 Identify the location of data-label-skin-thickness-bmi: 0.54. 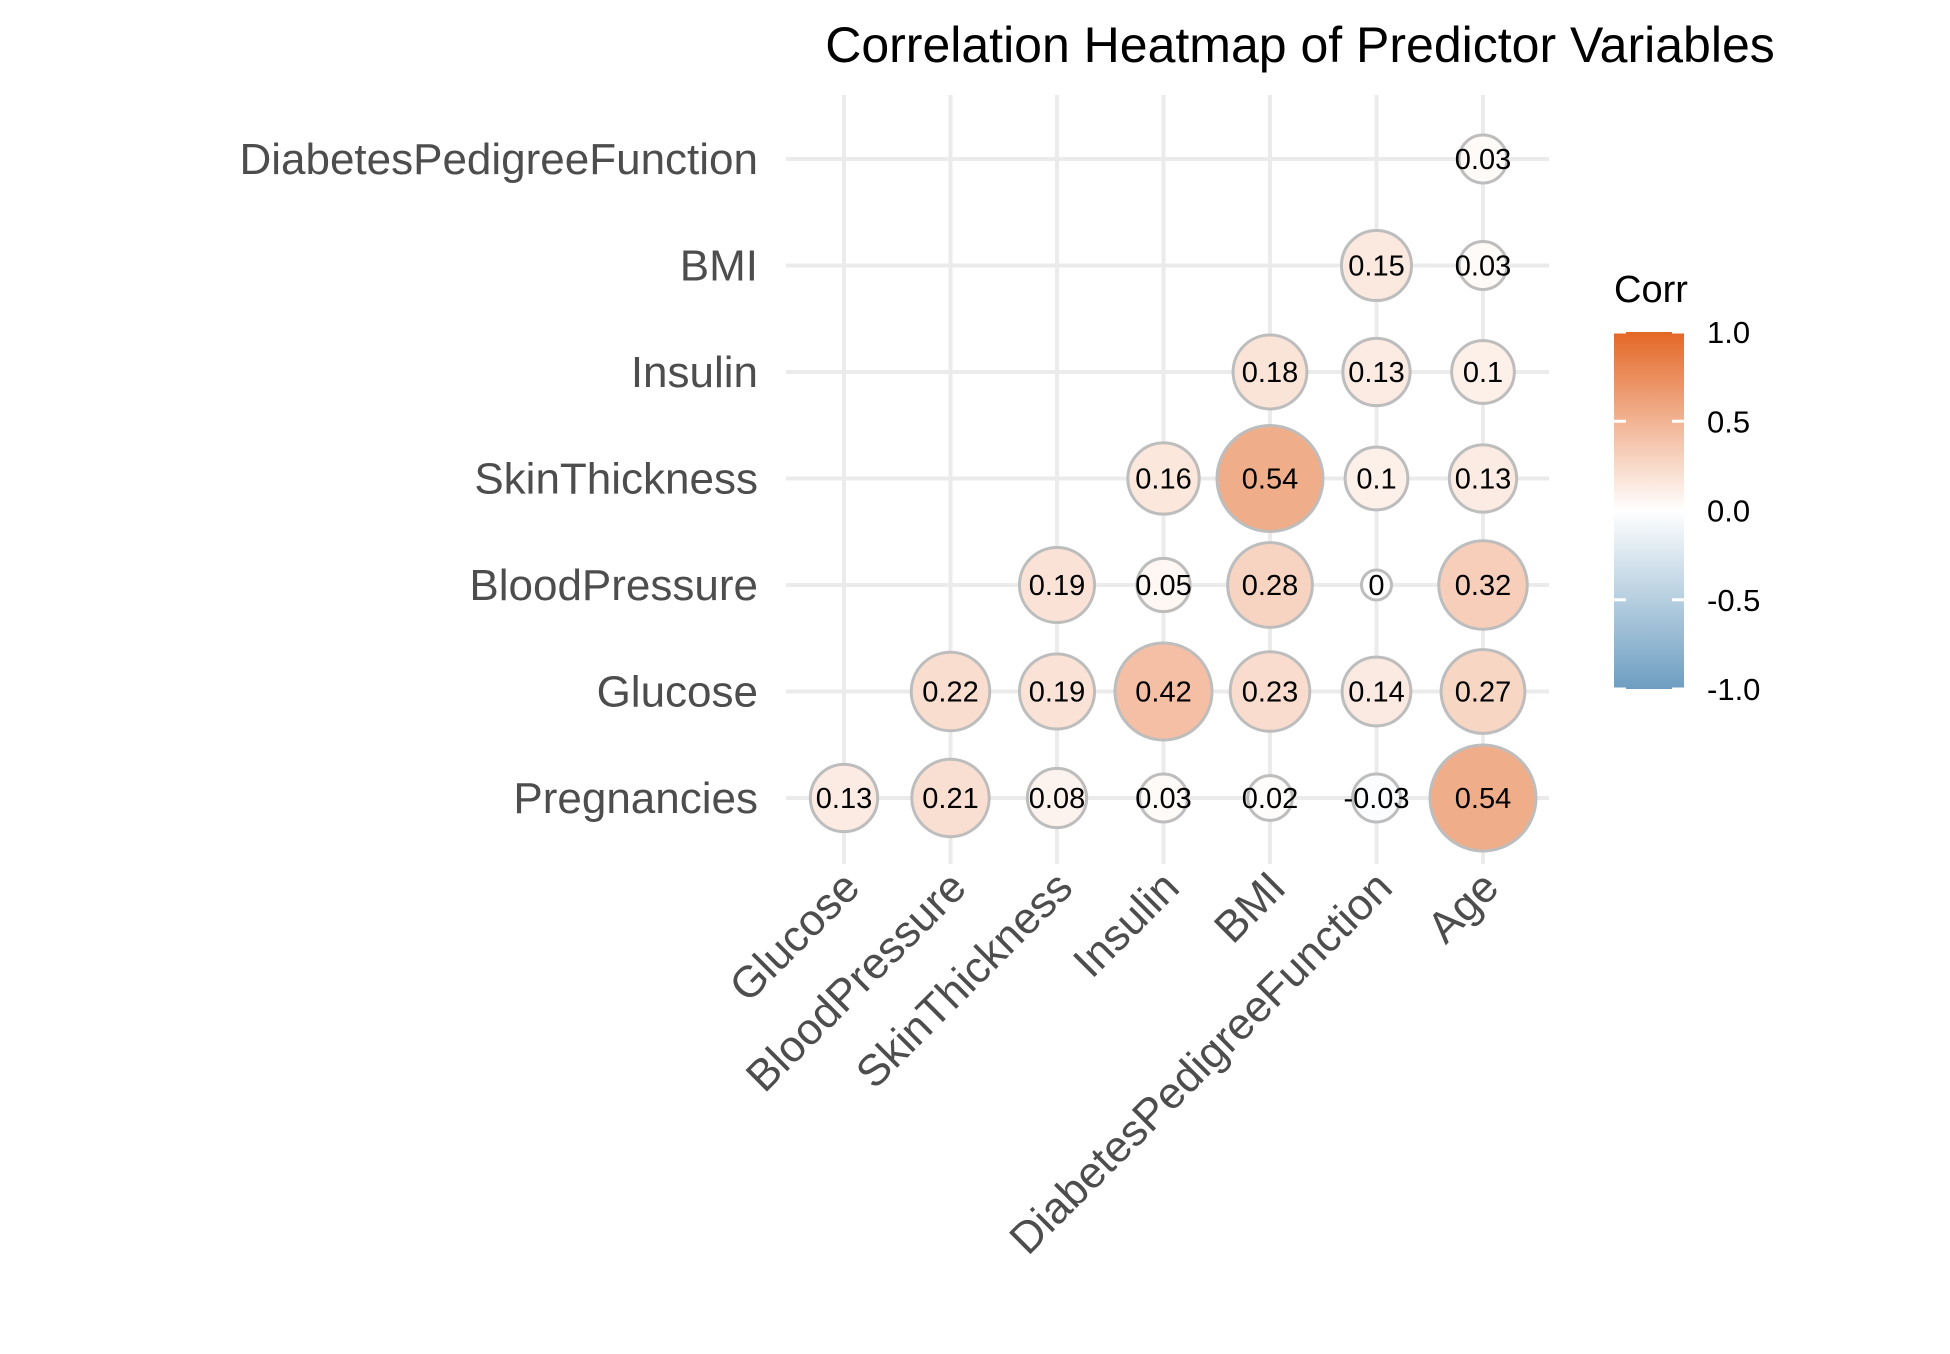
(1270, 480).